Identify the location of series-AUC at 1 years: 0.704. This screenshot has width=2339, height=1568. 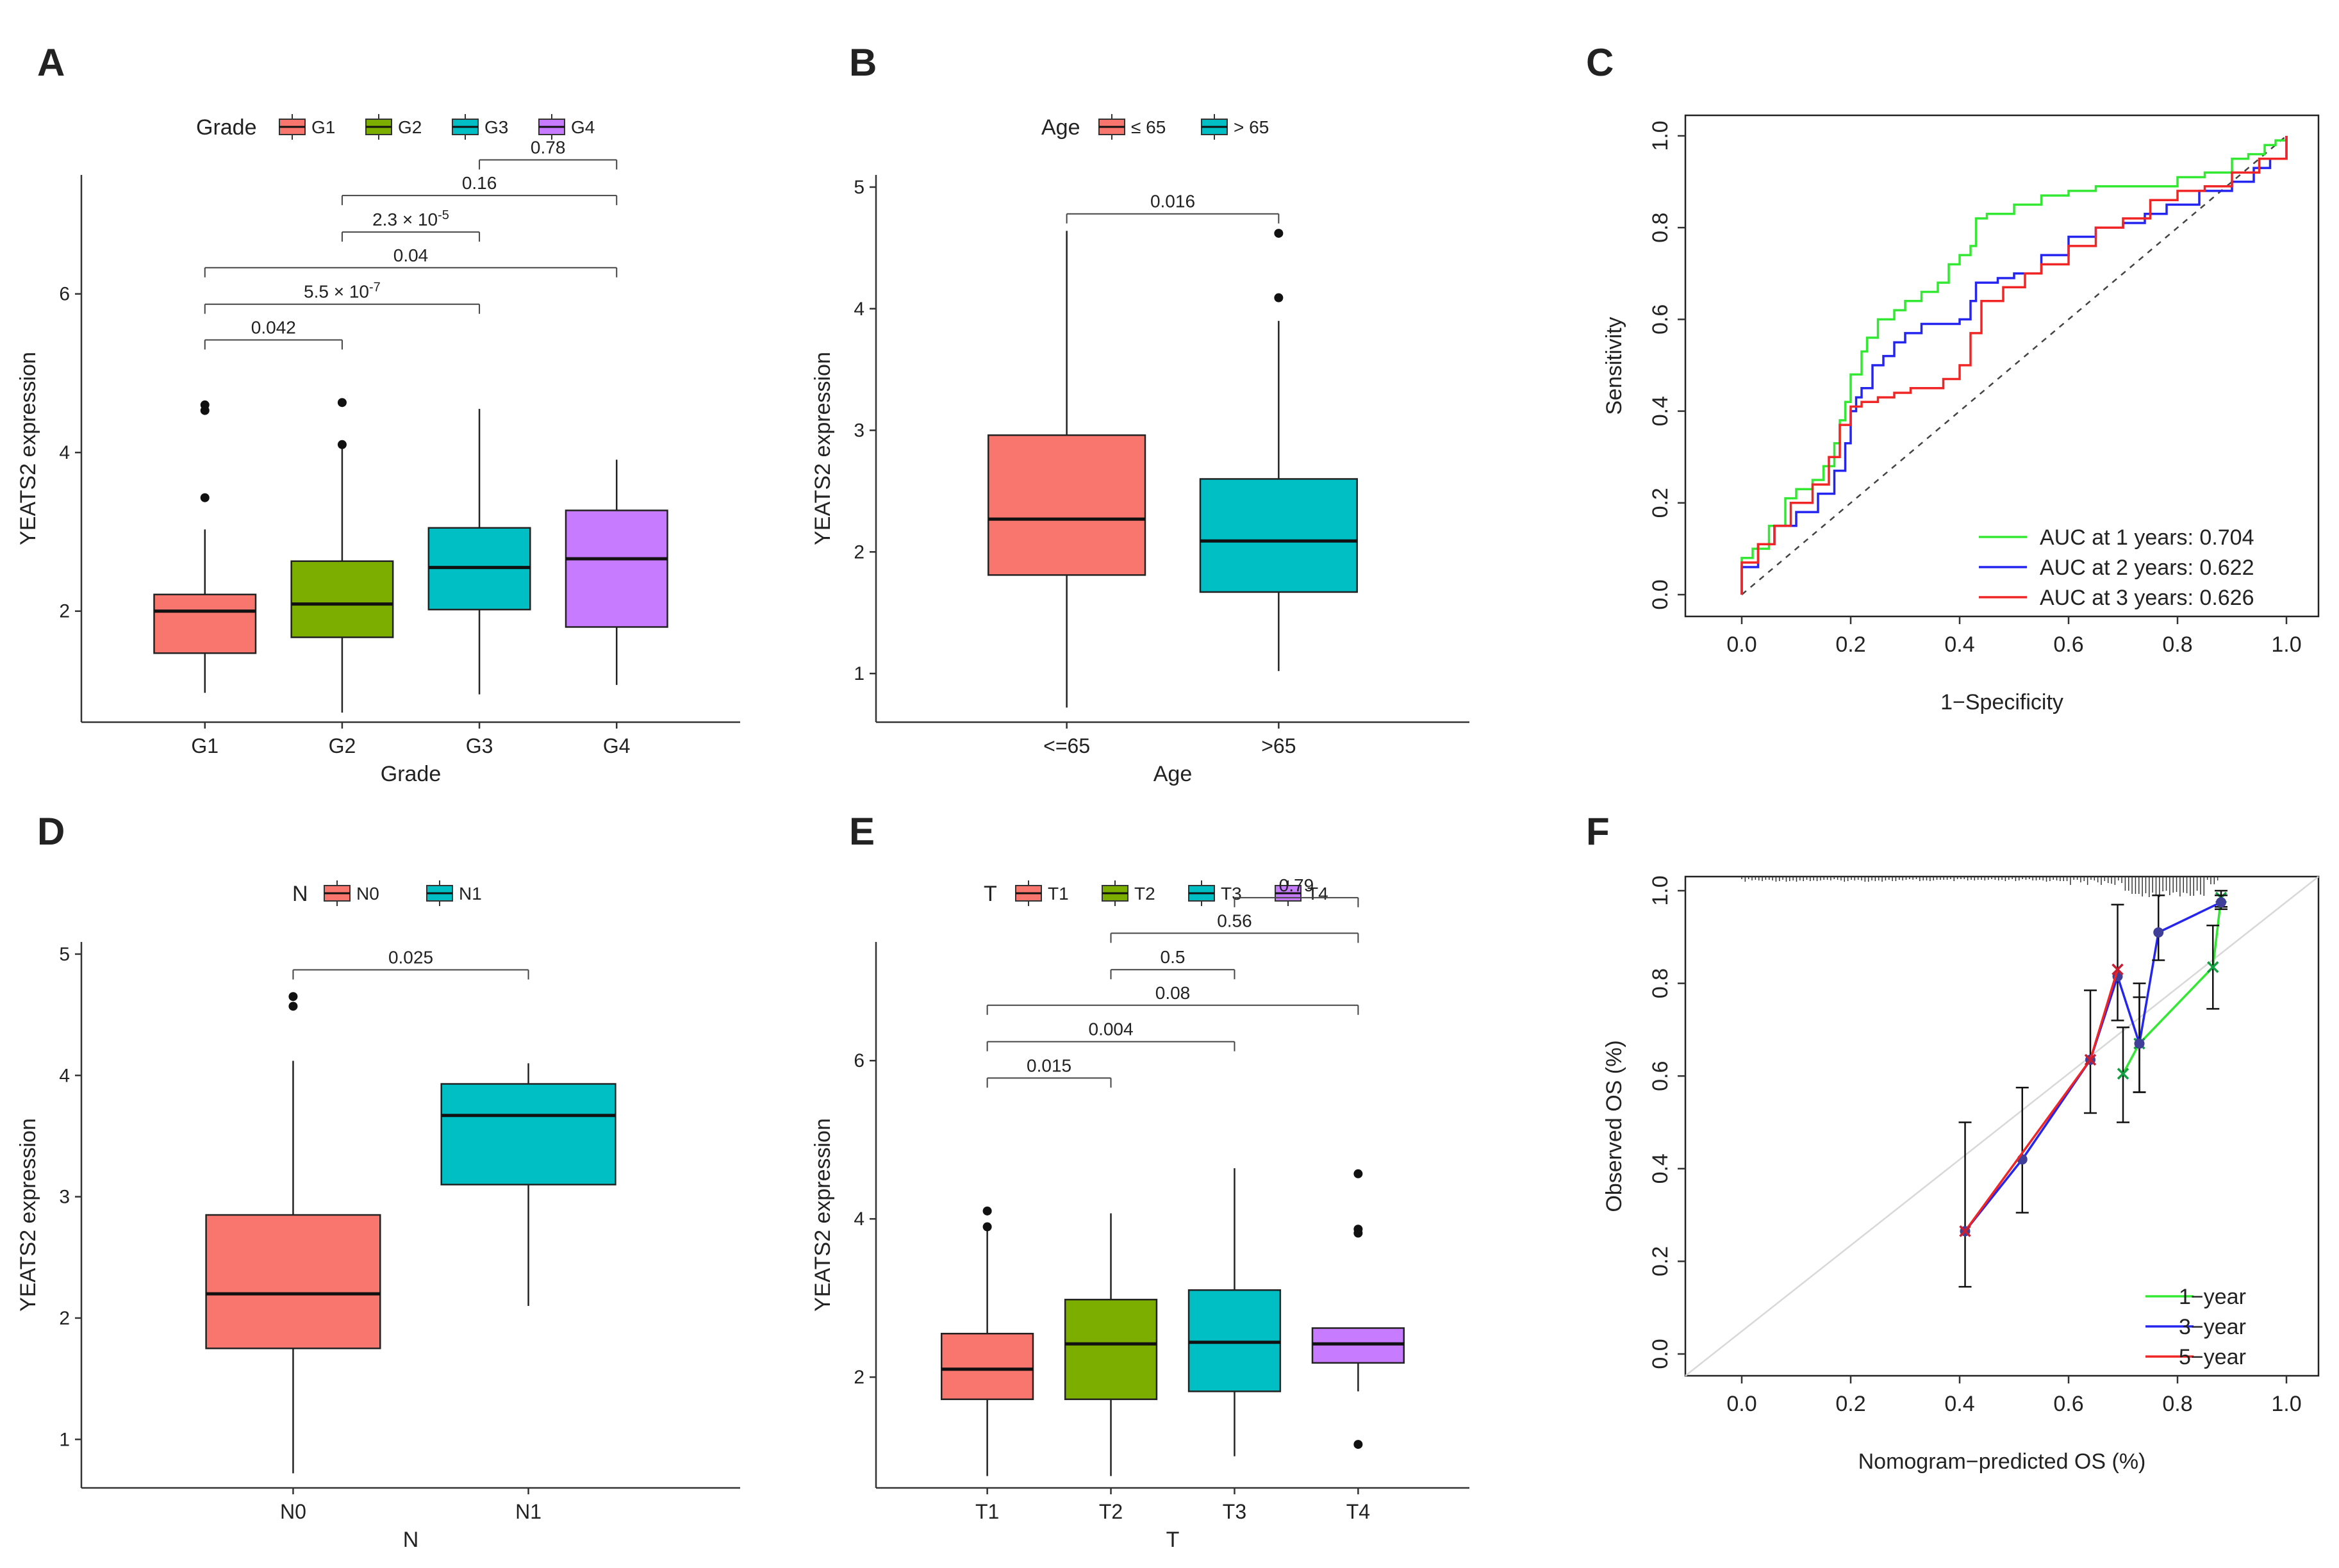
(2014, 365).